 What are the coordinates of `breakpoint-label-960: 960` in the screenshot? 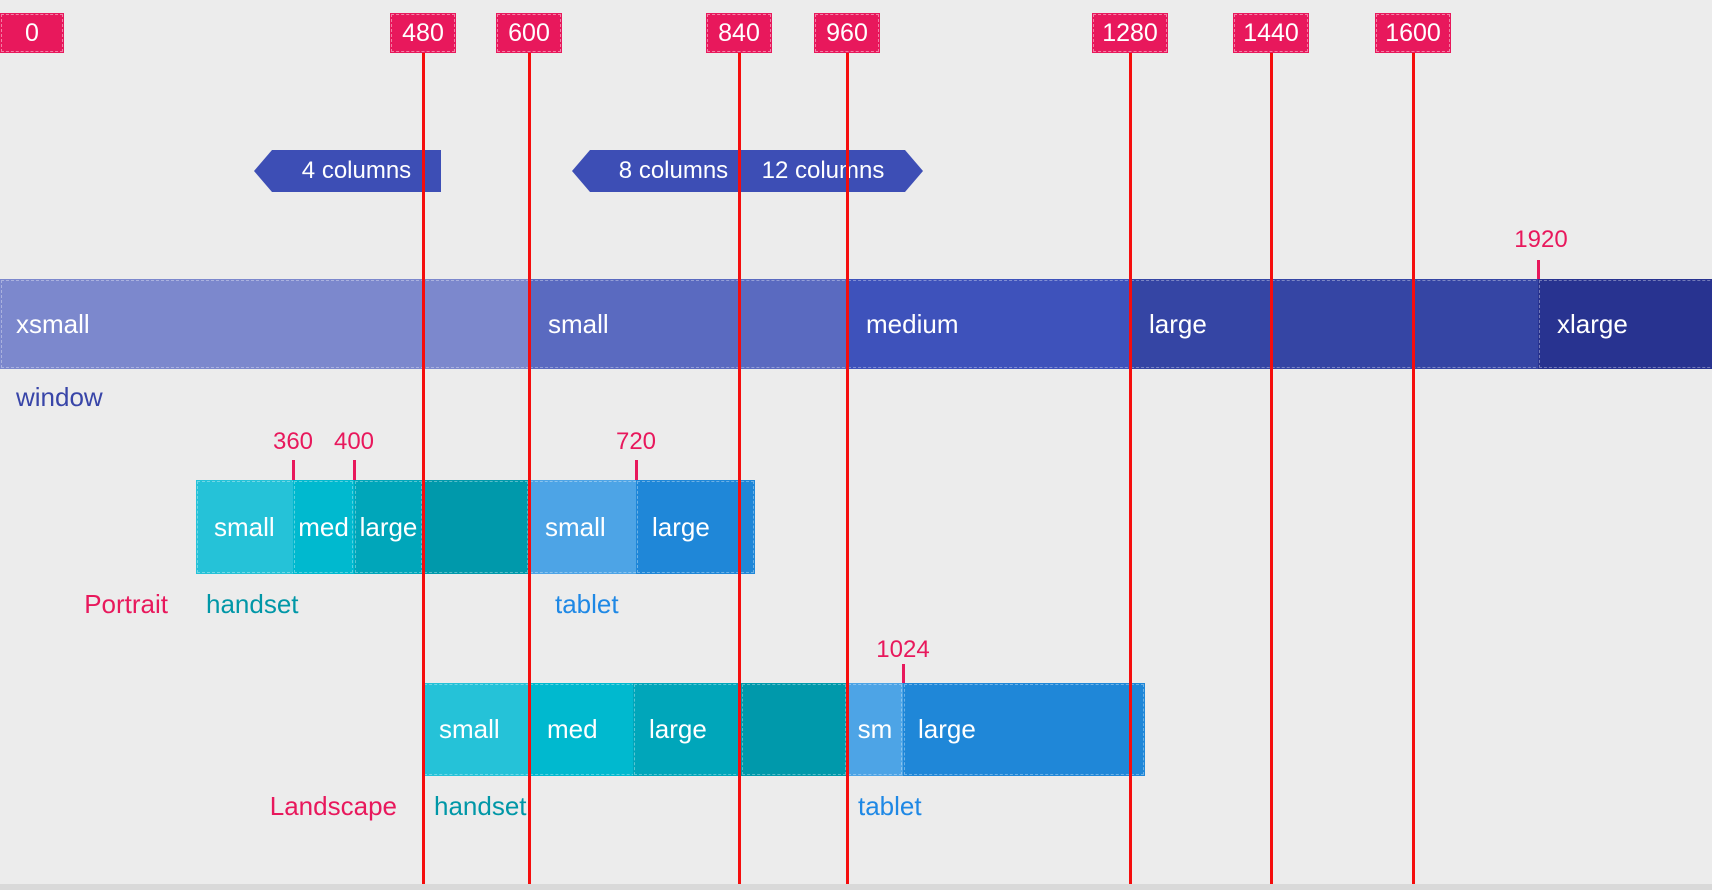 It's located at (847, 33).